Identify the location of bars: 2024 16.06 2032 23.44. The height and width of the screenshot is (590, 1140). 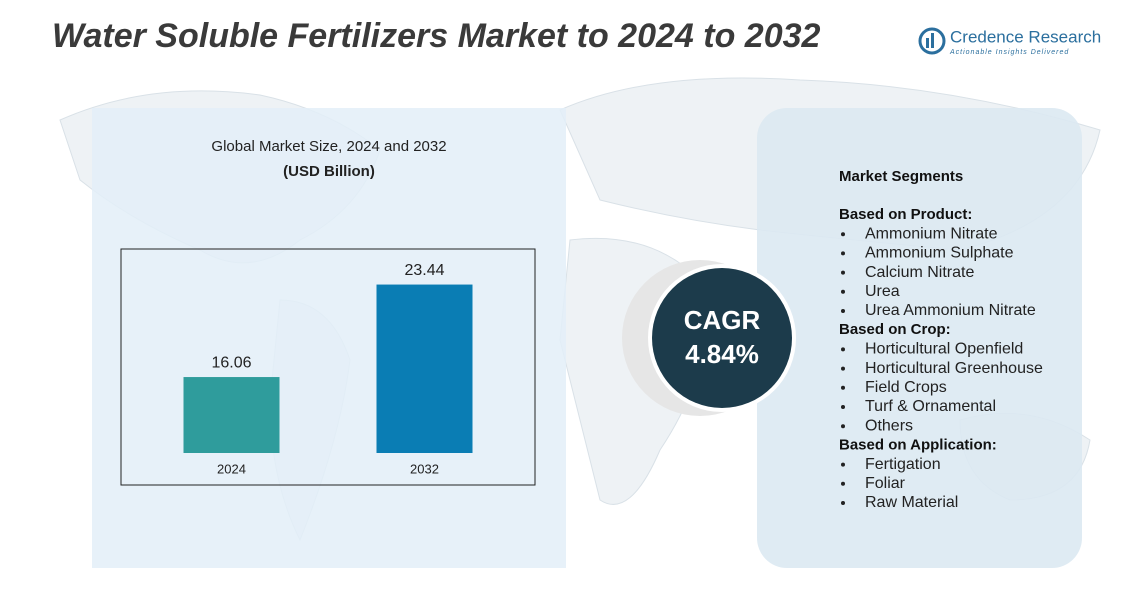
(328, 369).